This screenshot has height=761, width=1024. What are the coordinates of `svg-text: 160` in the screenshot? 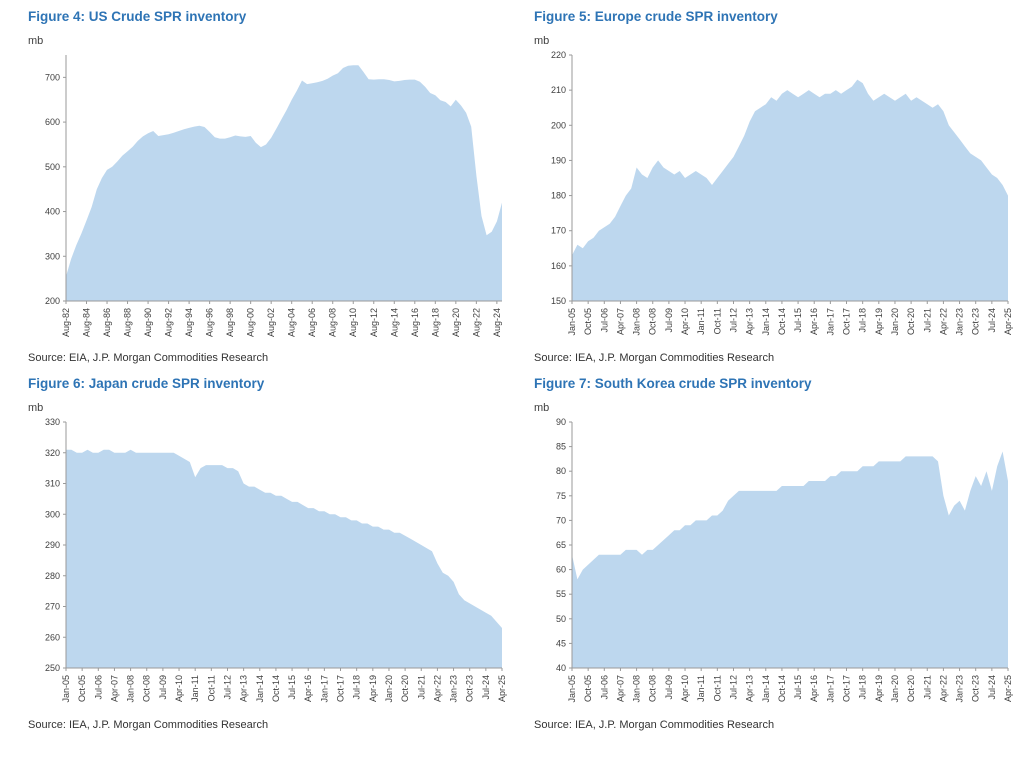 It's located at (558, 266).